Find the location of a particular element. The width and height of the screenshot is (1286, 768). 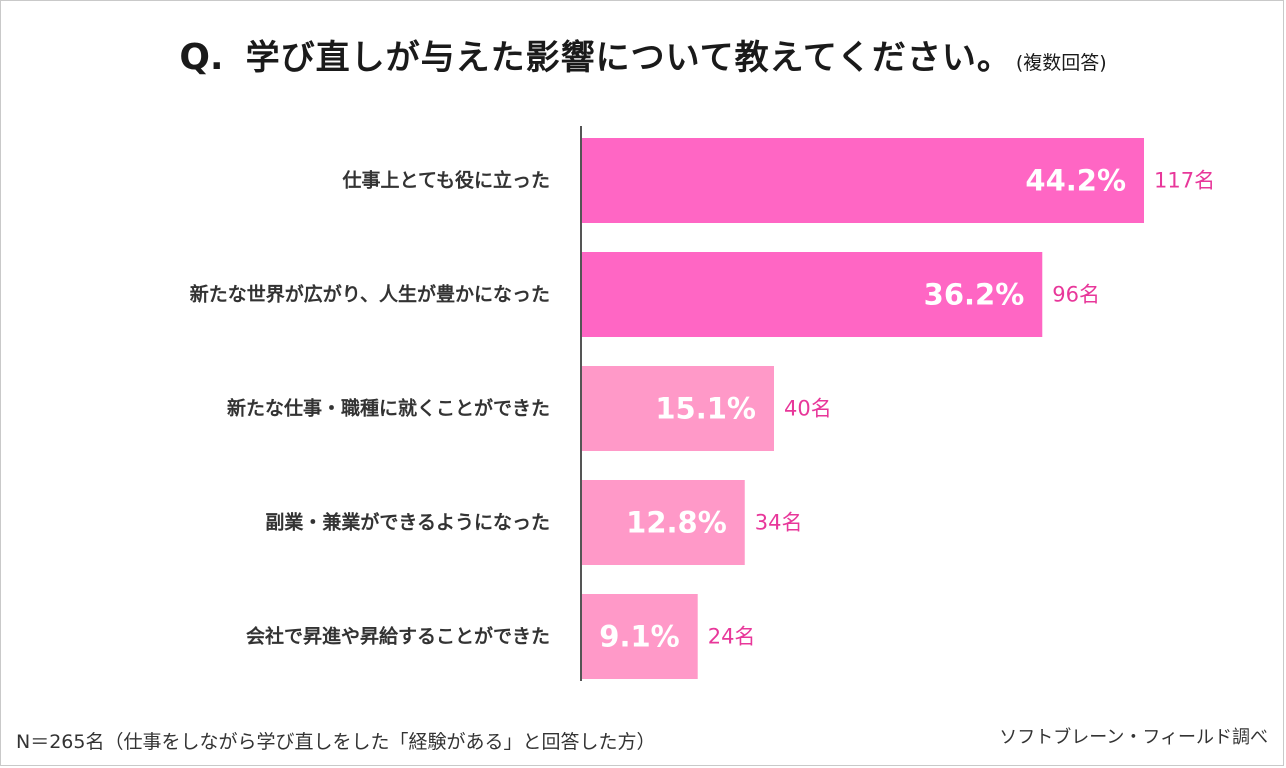

footnote: N＝265名（仕事をしながら学び直しをした「経験がある」と回答した方） is located at coordinates (336, 742).